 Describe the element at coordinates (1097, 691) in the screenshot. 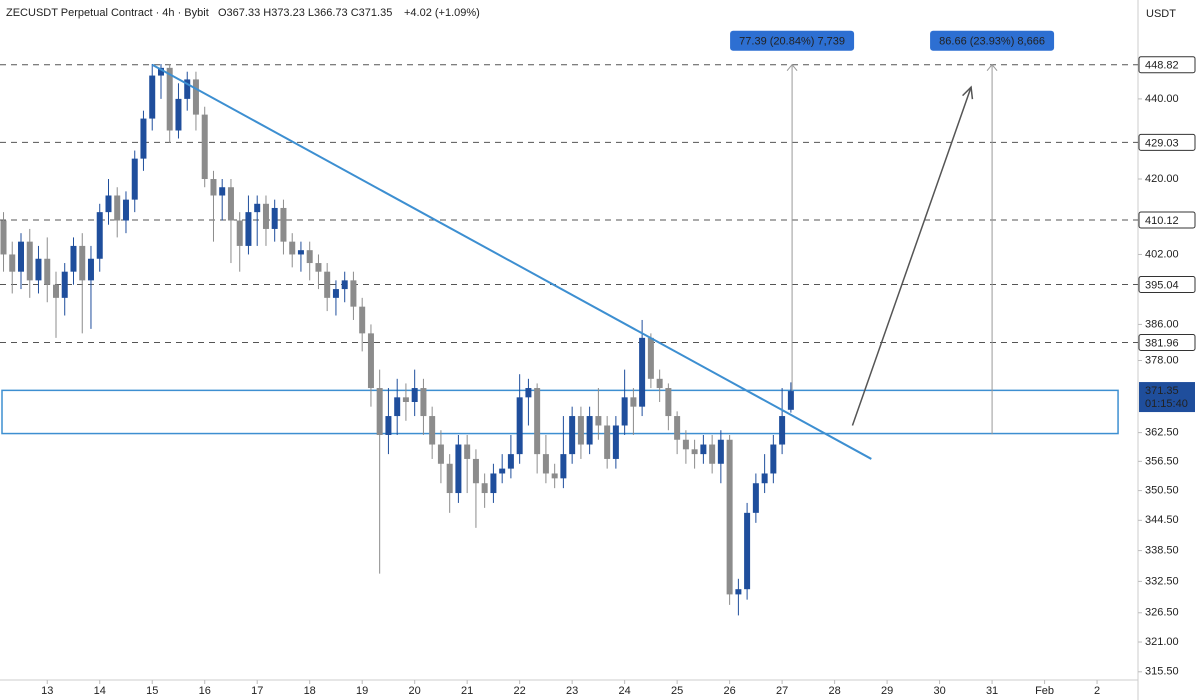

I see `x-tick-label: 2` at that location.